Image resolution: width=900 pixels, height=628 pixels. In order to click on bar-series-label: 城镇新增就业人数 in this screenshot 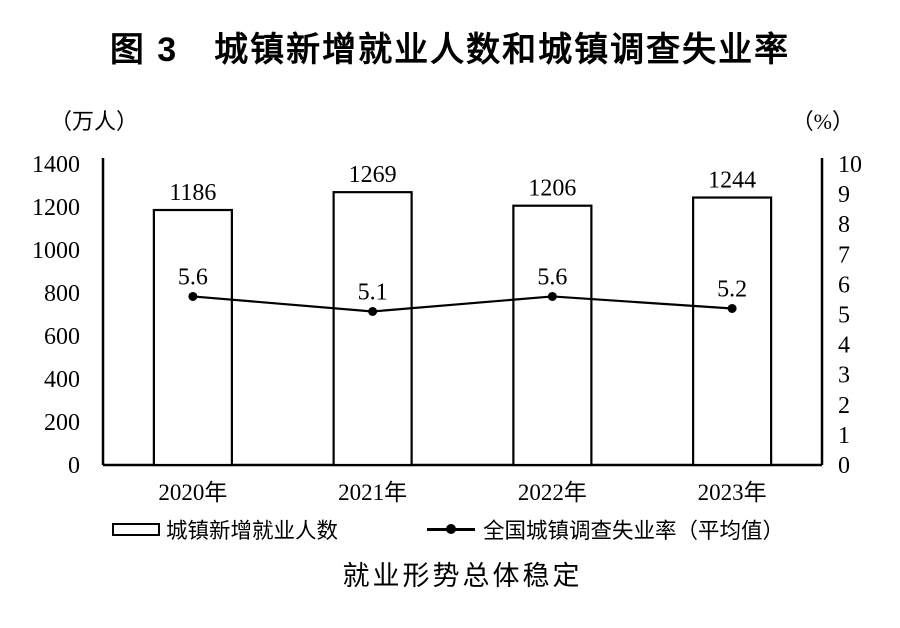, I will do `click(252, 531)`.